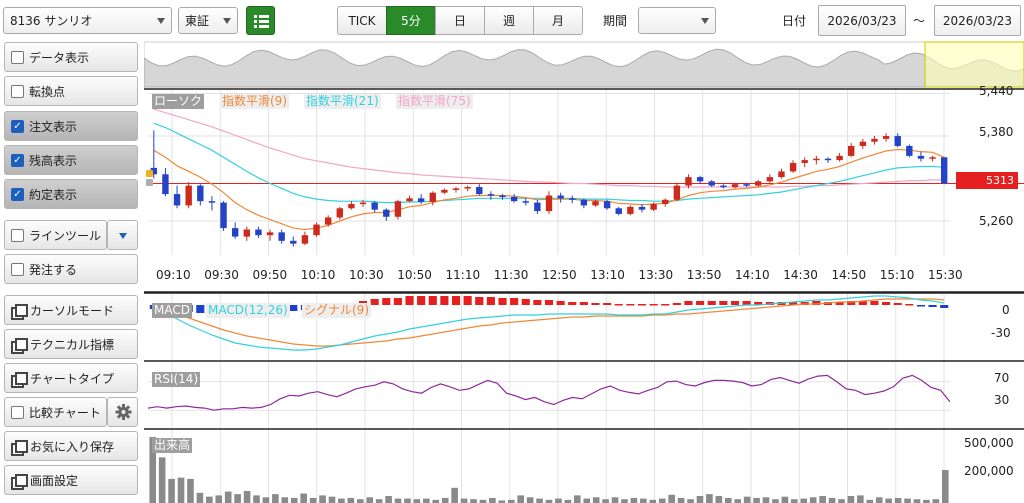 The image size is (1024, 503). I want to click on stock-select: 8136 サンリオ, so click(87, 20).